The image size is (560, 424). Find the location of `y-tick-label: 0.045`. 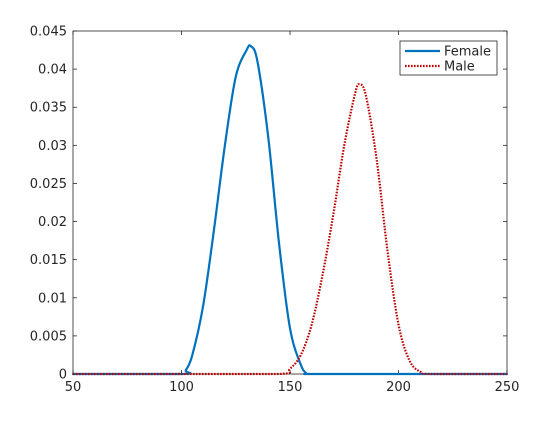

y-tick-label: 0.045 is located at coordinates (48, 32).